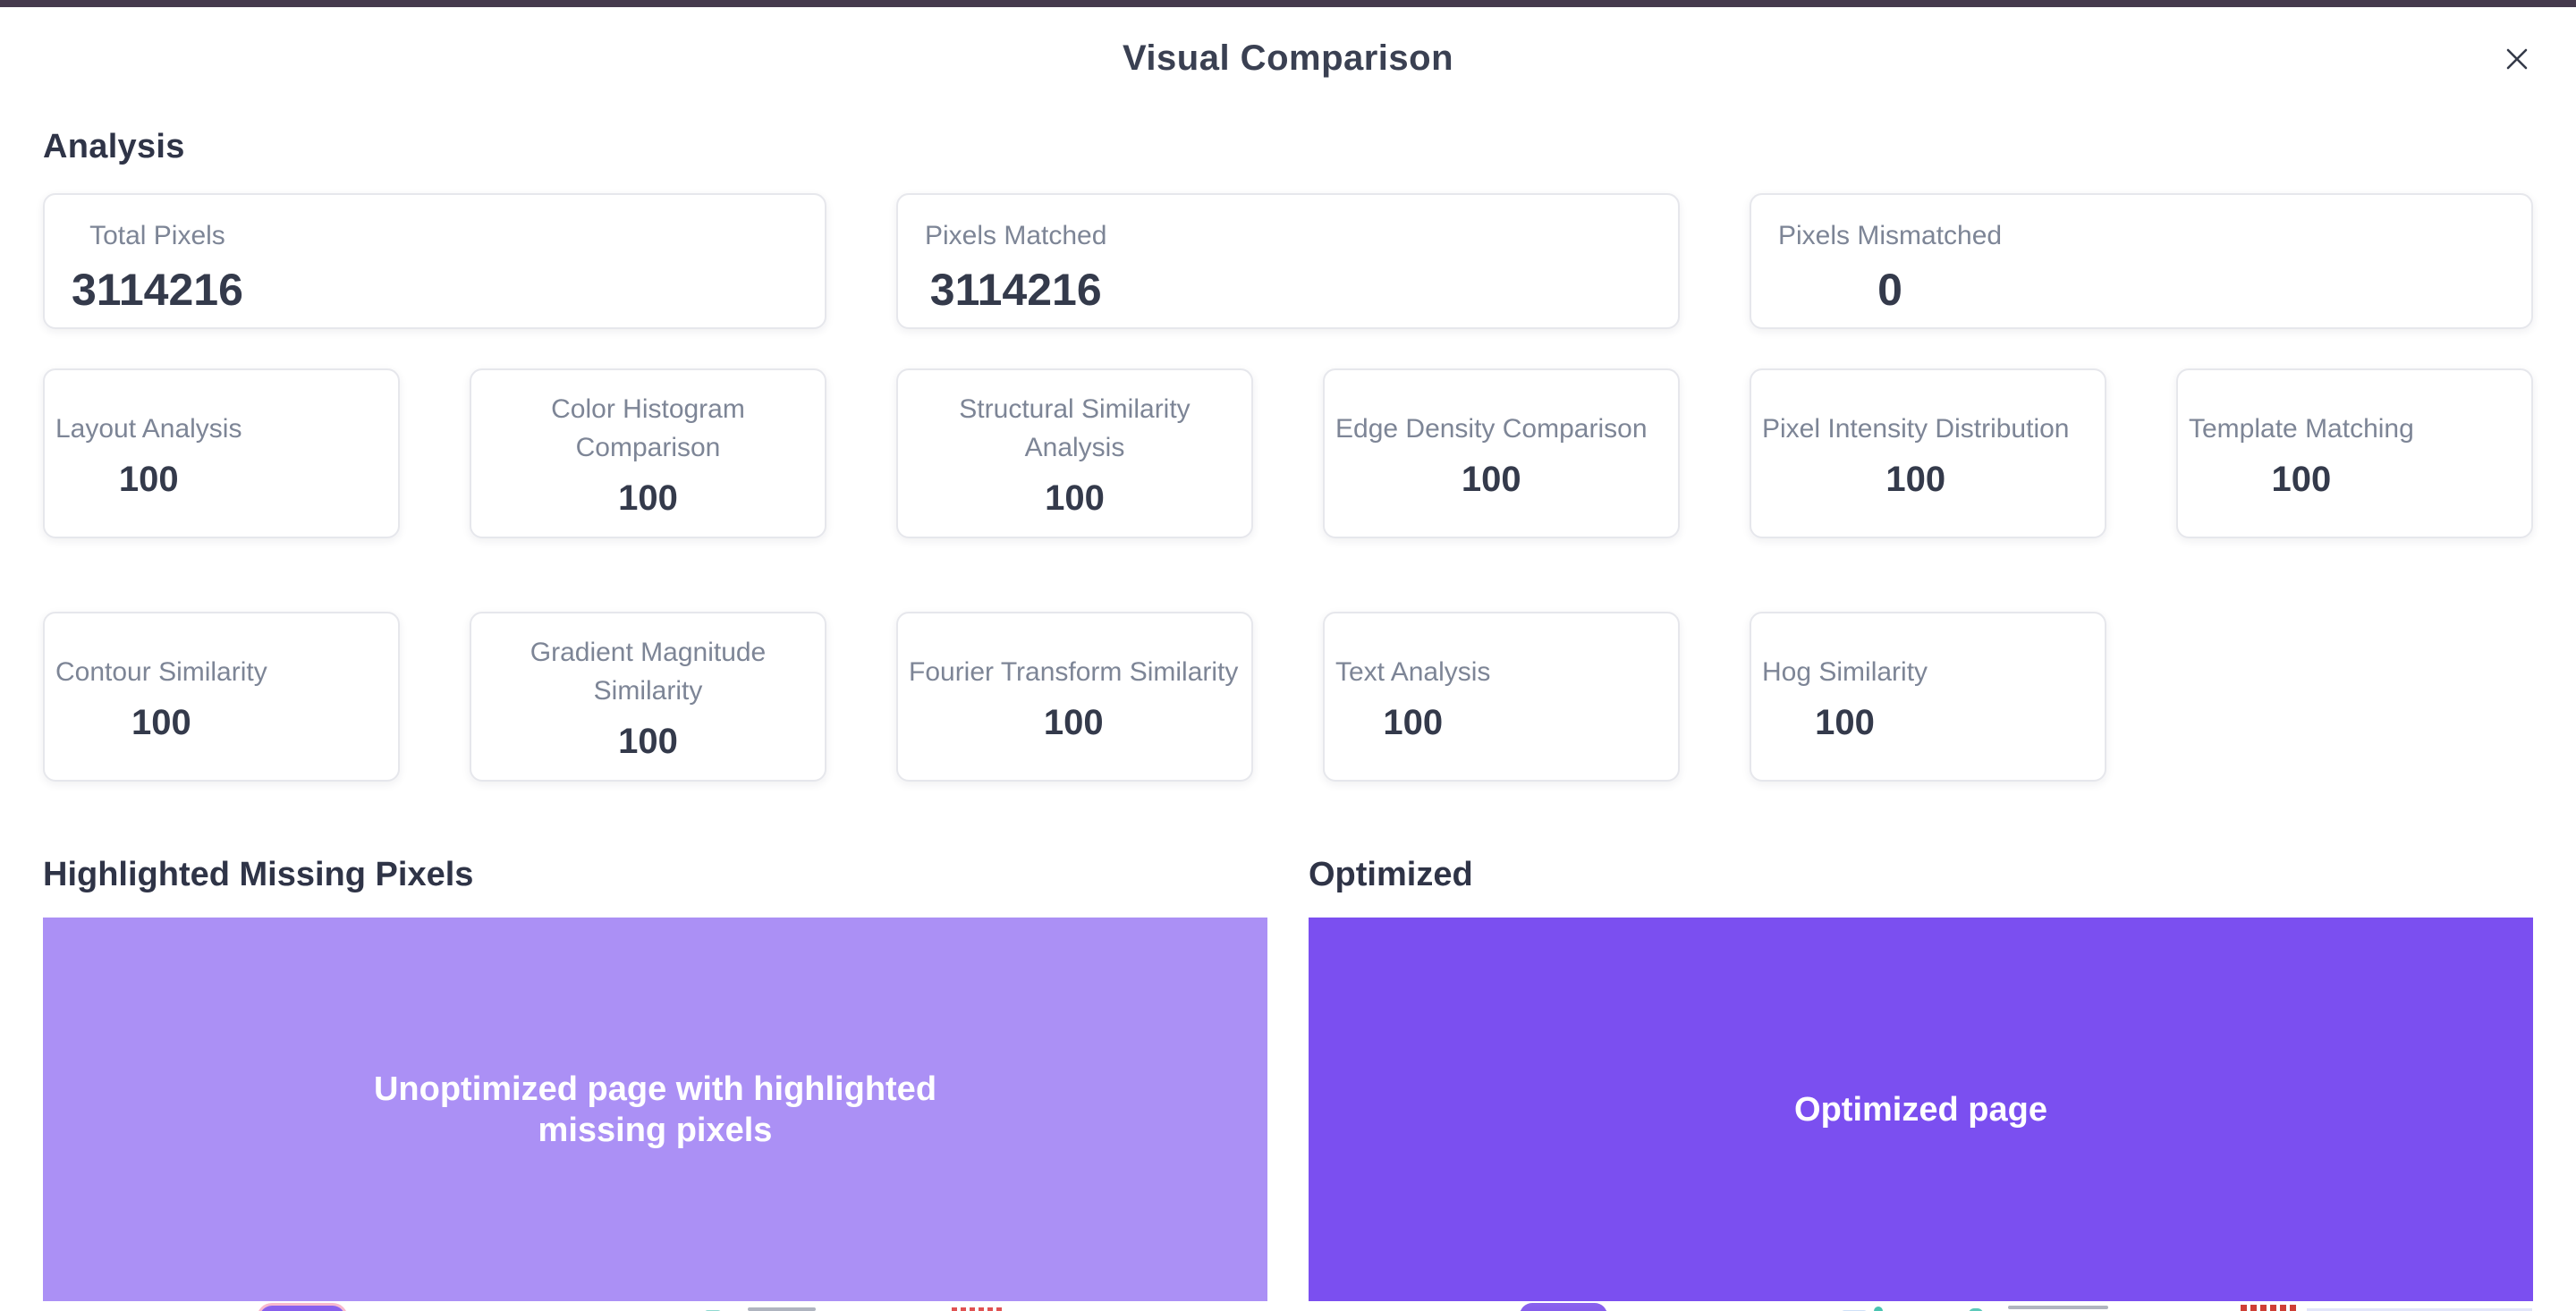 The image size is (2576, 1311). Describe the element at coordinates (1391, 874) in the screenshot. I see `optimized-heading: Optimized` at that location.